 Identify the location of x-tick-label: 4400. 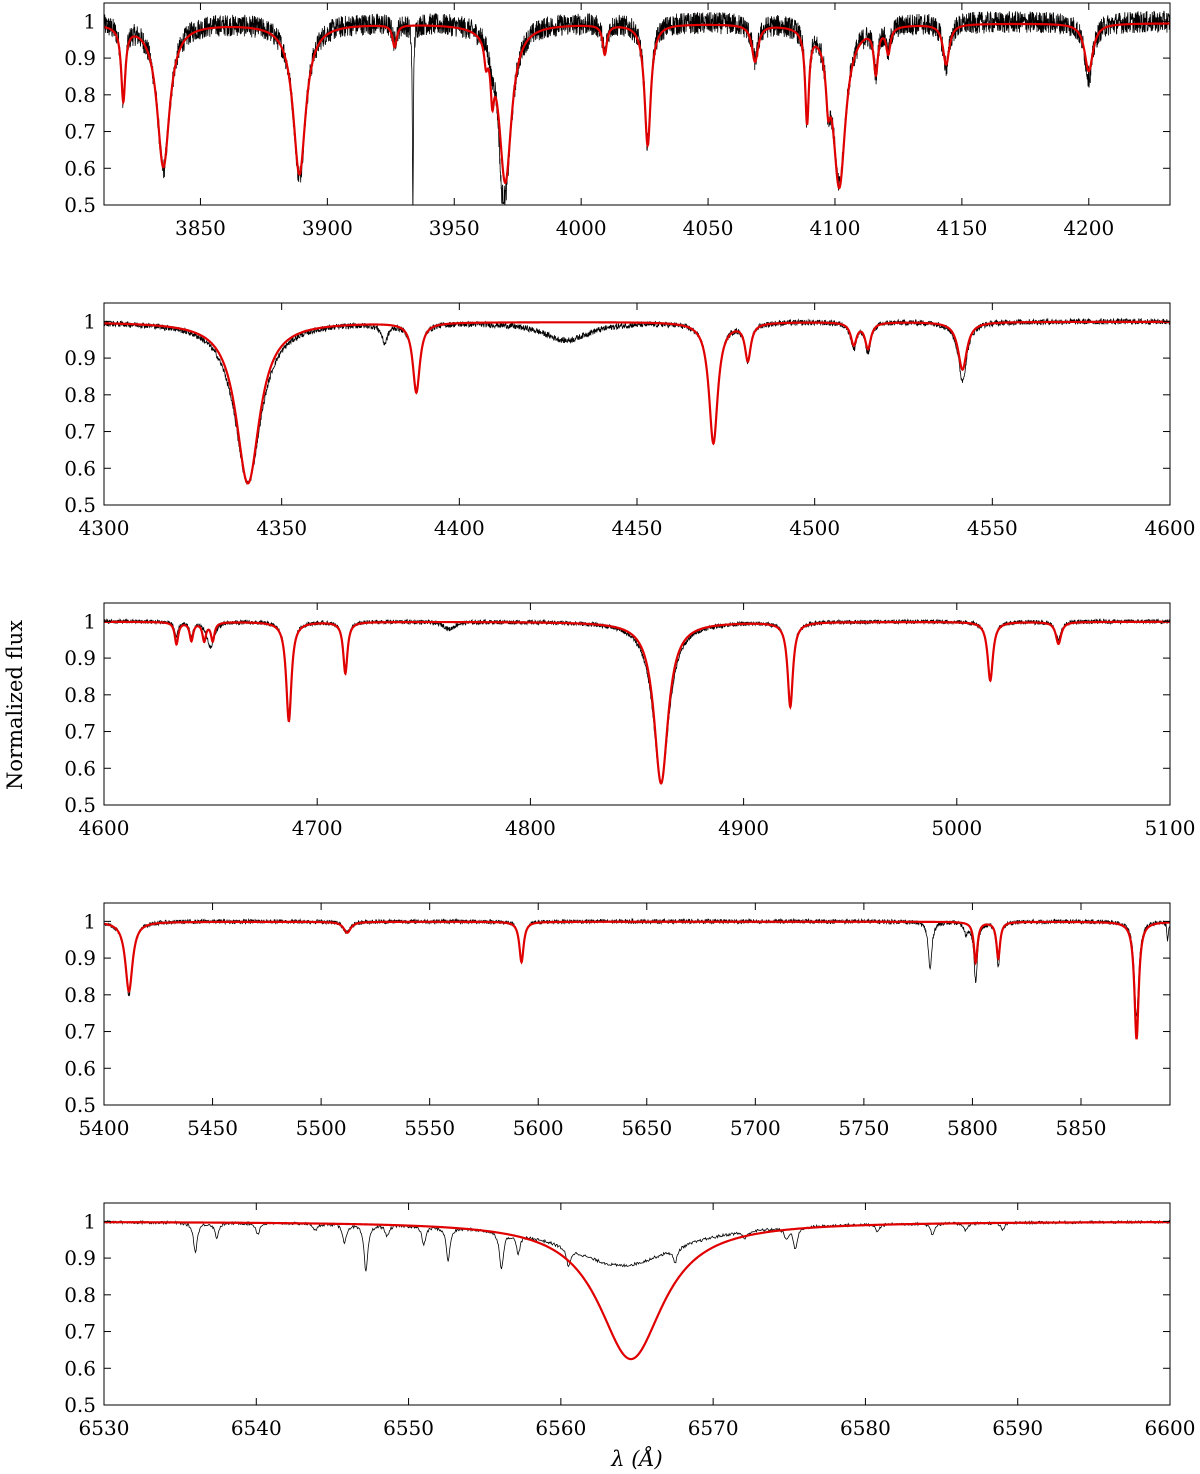
(459, 528).